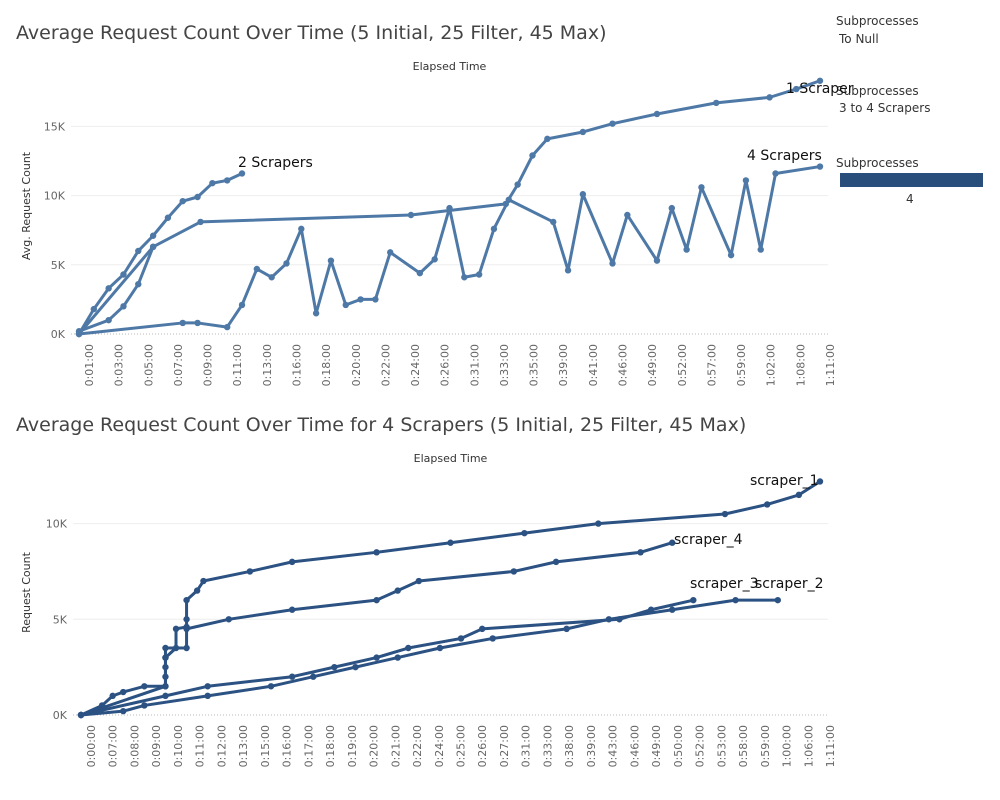 This screenshot has height=800, width=1000. What do you see at coordinates (526, 746) in the screenshot?
I see `chart2-x-tick-label: 0:31:00` at bounding box center [526, 746].